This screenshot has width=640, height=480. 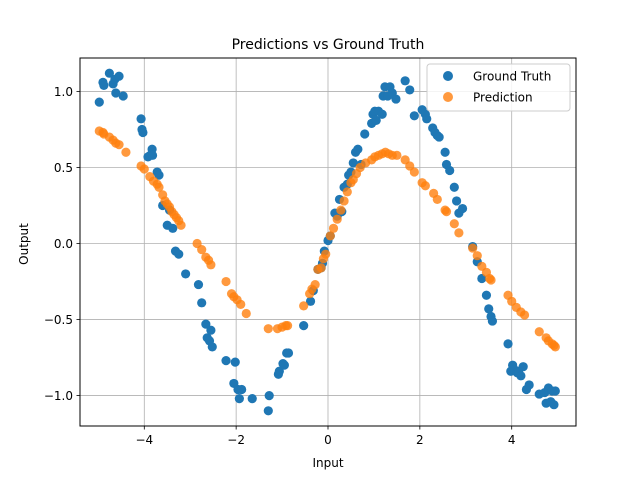 What do you see at coordinates (328, 440) in the screenshot?
I see `x-tick-label: 0` at bounding box center [328, 440].